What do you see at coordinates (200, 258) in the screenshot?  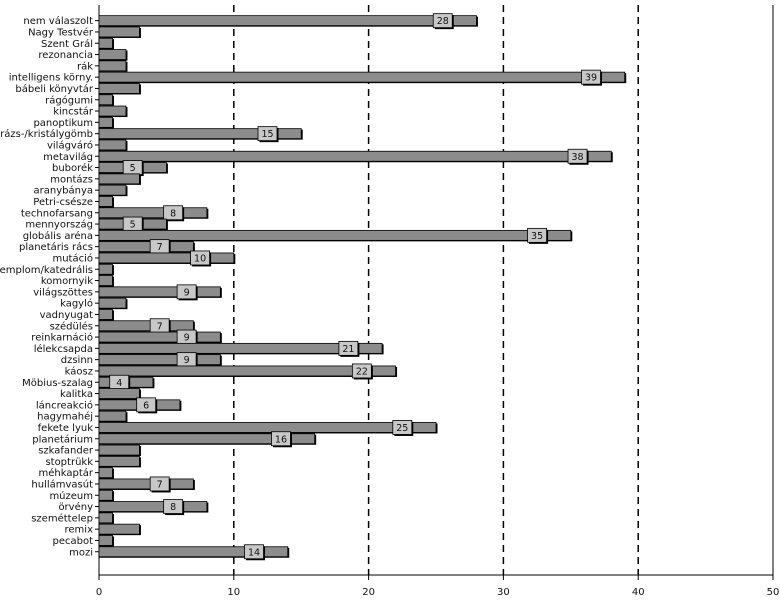 I see `data-label: 10` at bounding box center [200, 258].